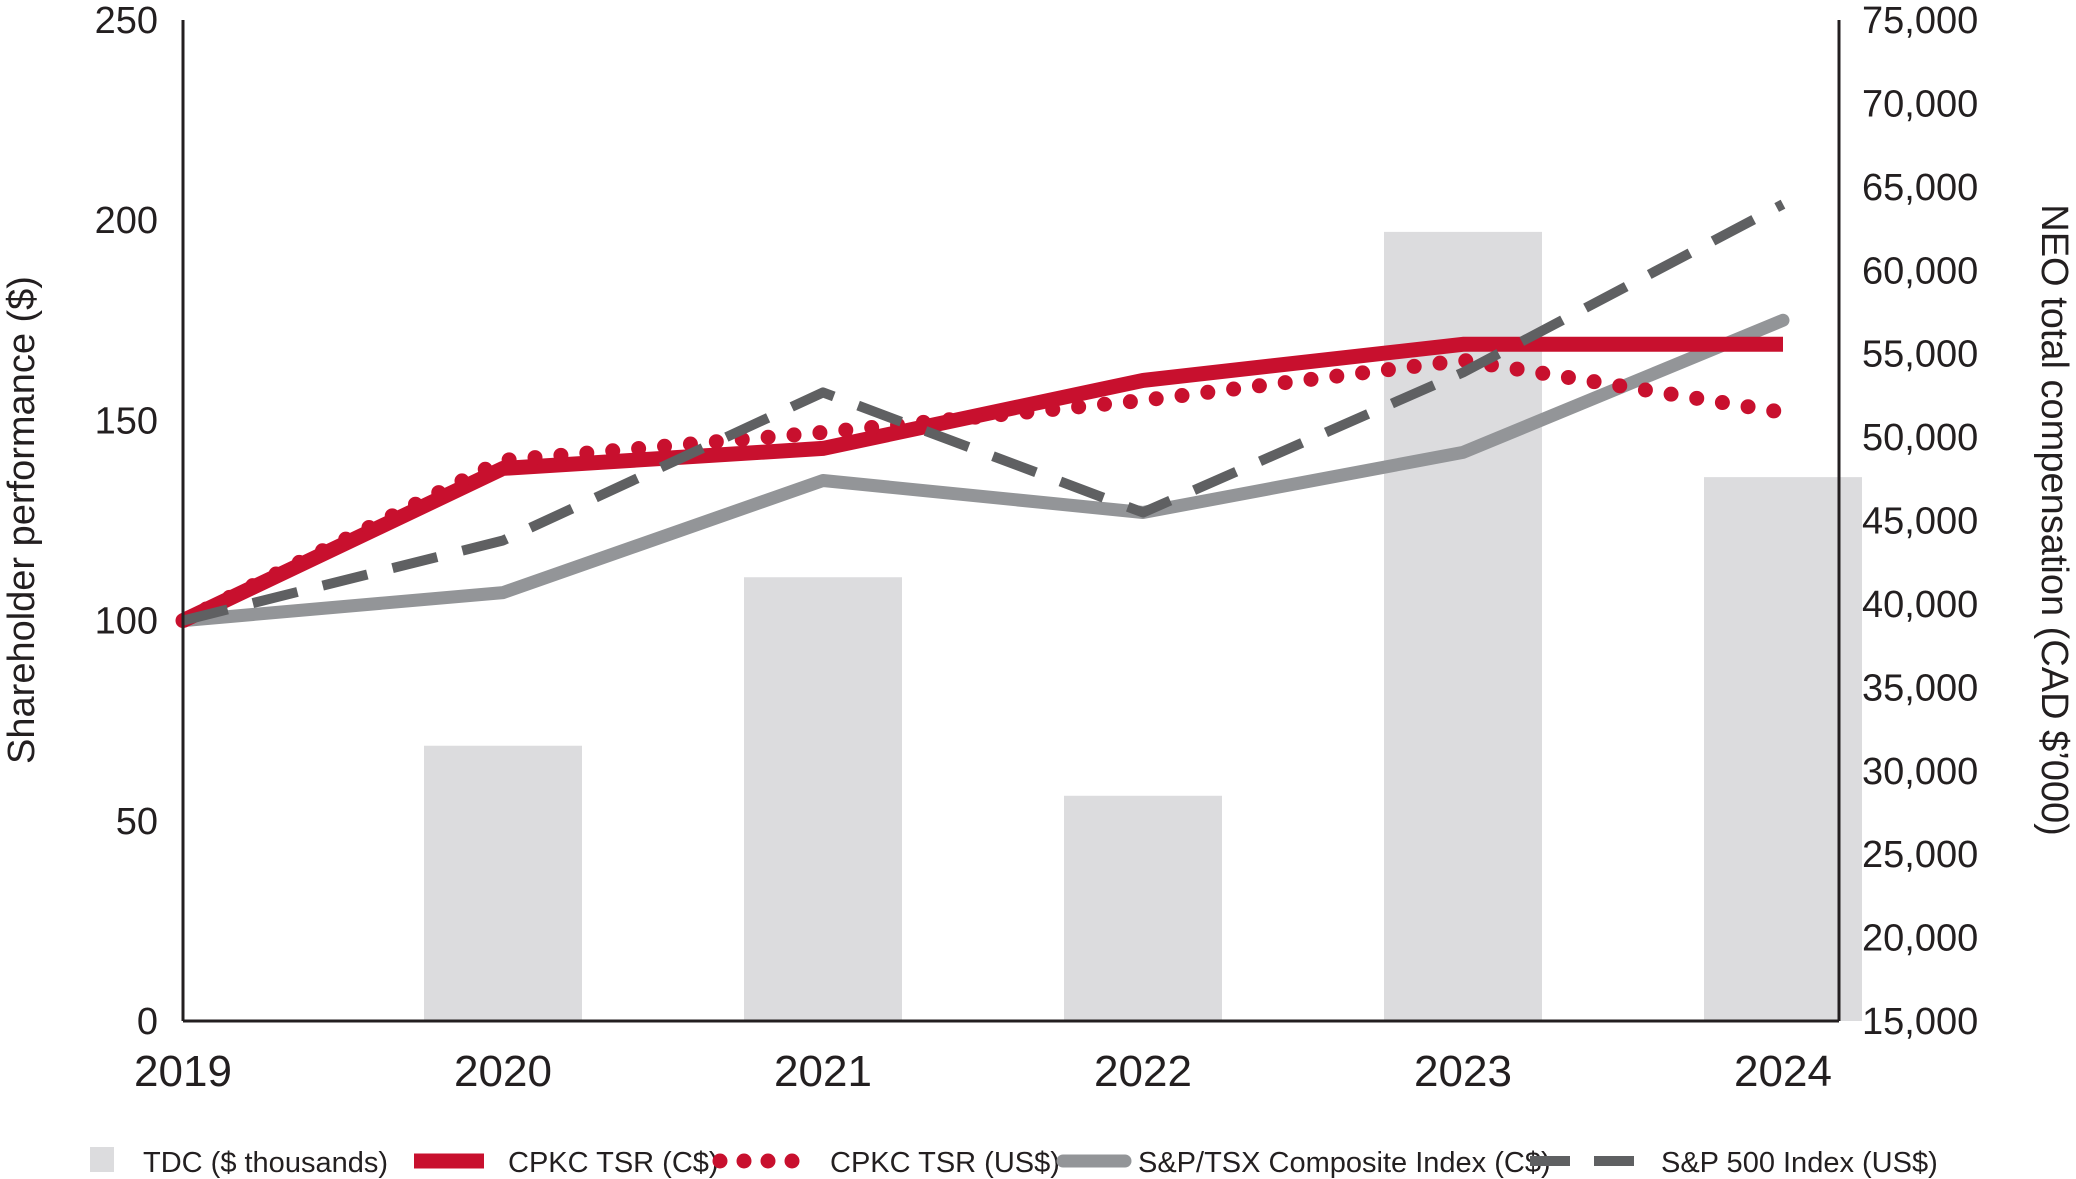 The image size is (2076, 1179). I want to click on right-tick-label: 30,000, so click(1920, 772).